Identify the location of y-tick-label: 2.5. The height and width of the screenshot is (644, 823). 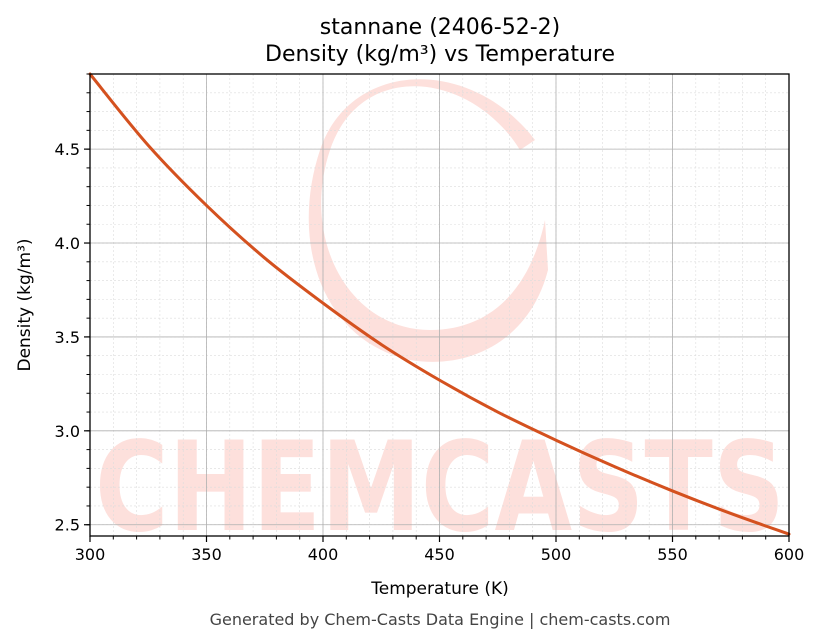
(67, 525).